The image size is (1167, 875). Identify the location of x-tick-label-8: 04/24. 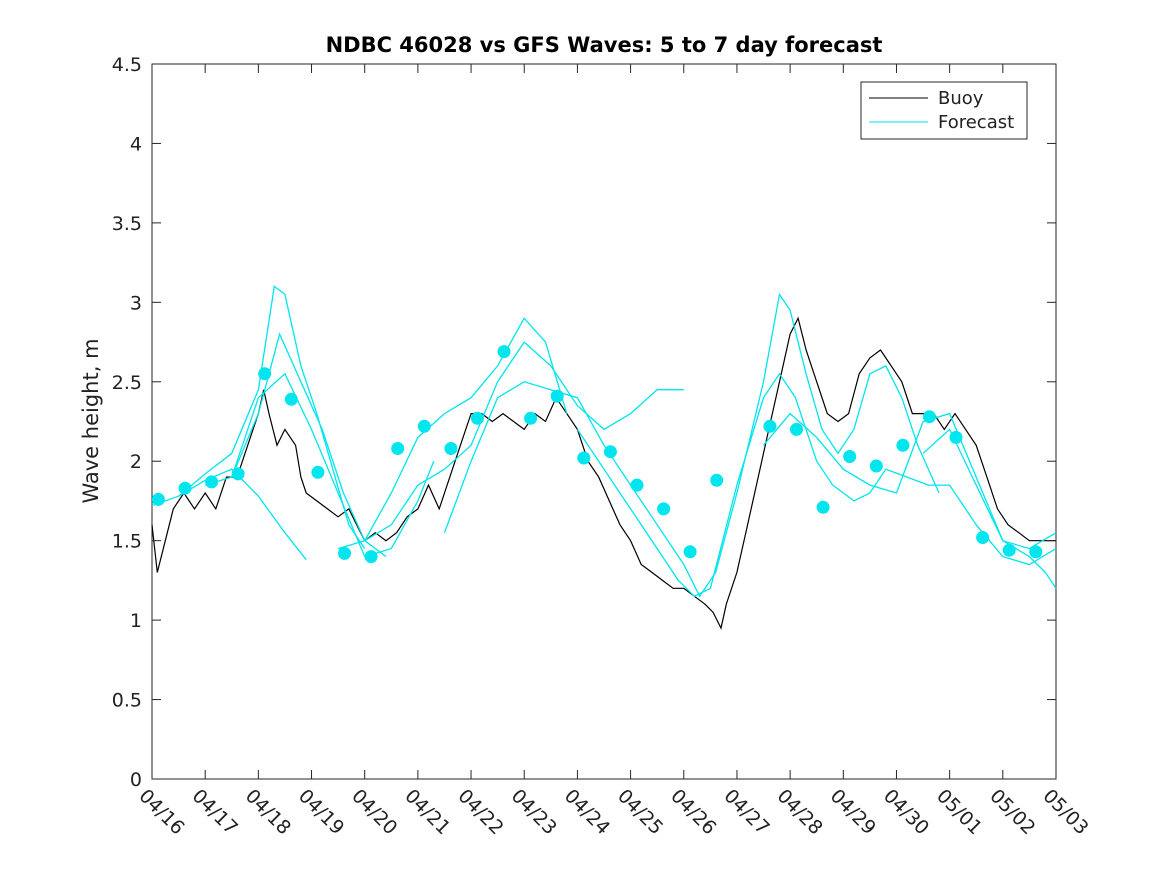
(587, 812).